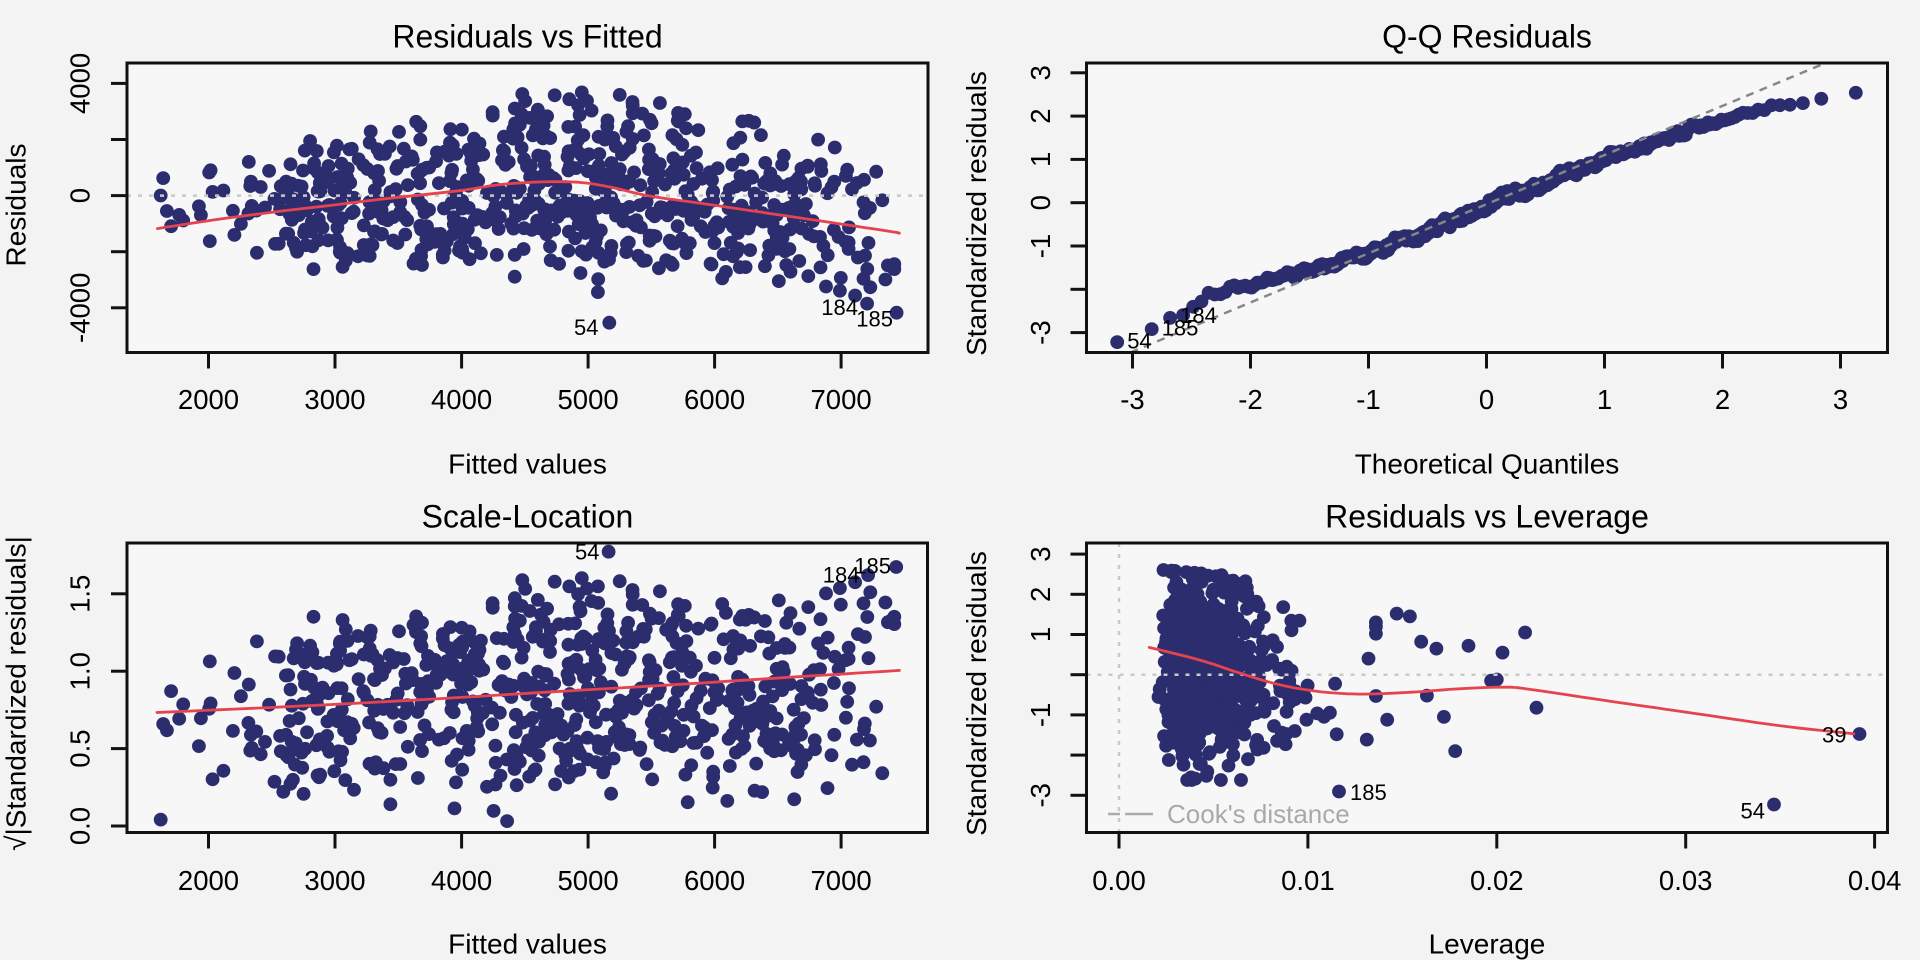 This screenshot has width=1920, height=960. Describe the element at coordinates (16, 693) in the screenshot. I see `svg-text: √|Standardized residuals|` at that location.